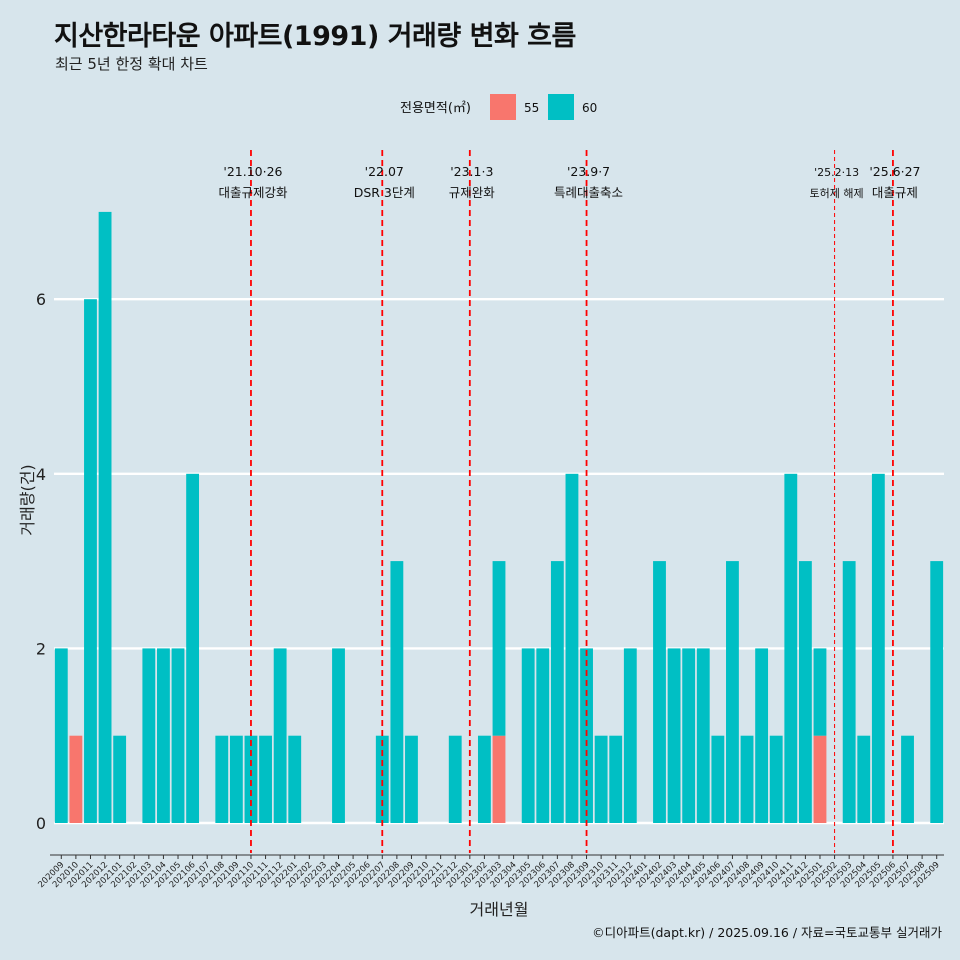 Image resolution: width=960 pixels, height=960 pixels. What do you see at coordinates (588, 192) in the screenshot?
I see `event-label: 특례대출축소` at bounding box center [588, 192].